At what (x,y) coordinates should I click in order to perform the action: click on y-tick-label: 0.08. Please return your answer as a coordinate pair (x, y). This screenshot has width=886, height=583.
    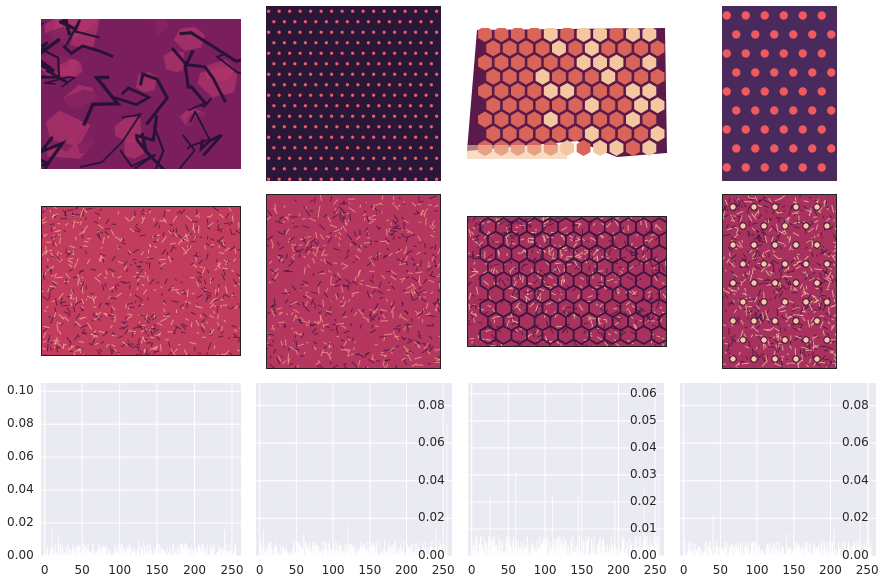
    Looking at the image, I should click on (855, 404).